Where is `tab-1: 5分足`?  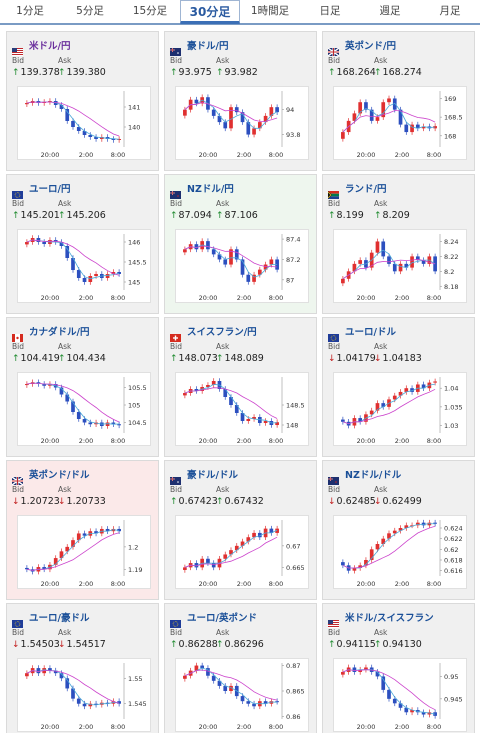 tab-1: 5分足 is located at coordinates (90, 11).